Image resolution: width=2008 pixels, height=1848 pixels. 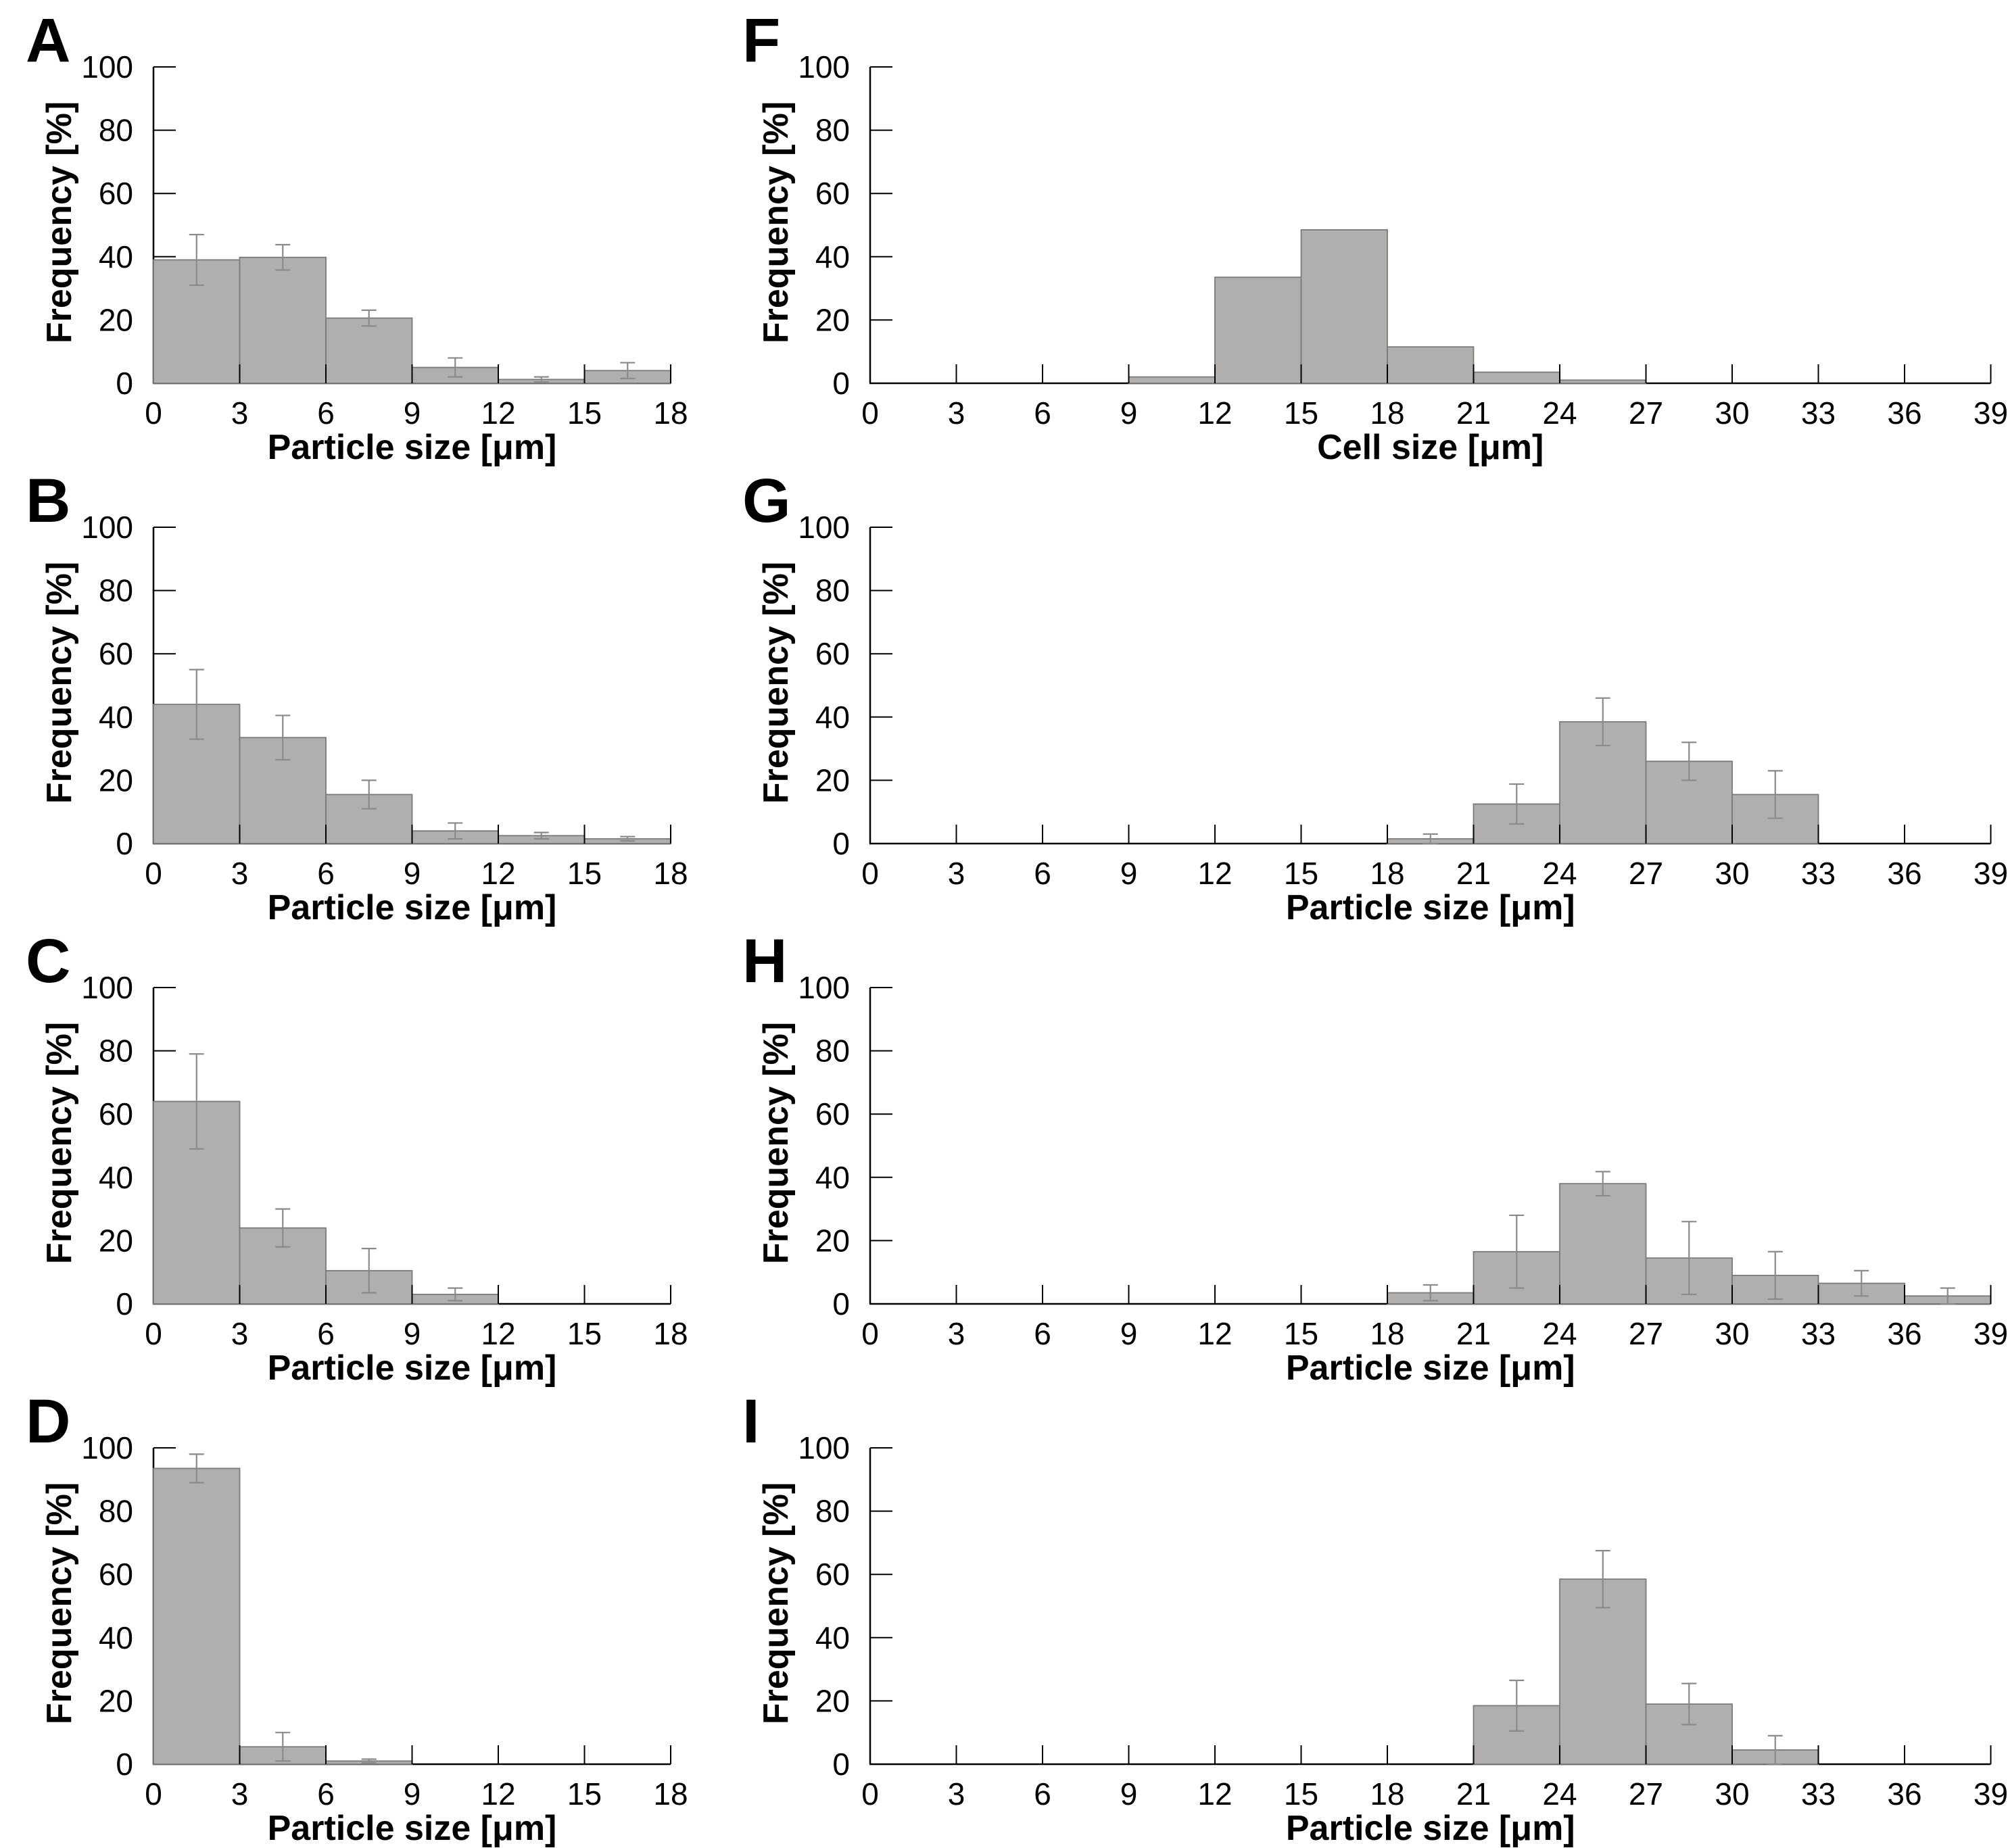 I want to click on panel-letter-g: G, so click(x=766, y=500).